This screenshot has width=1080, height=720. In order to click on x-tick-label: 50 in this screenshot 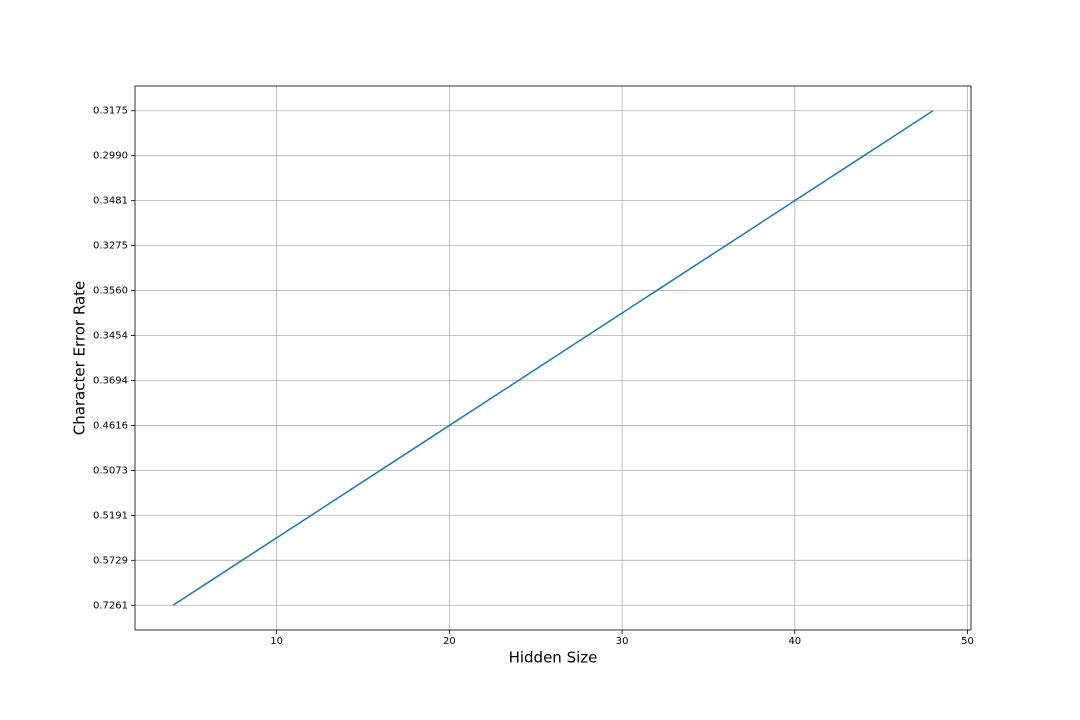, I will do `click(967, 641)`.